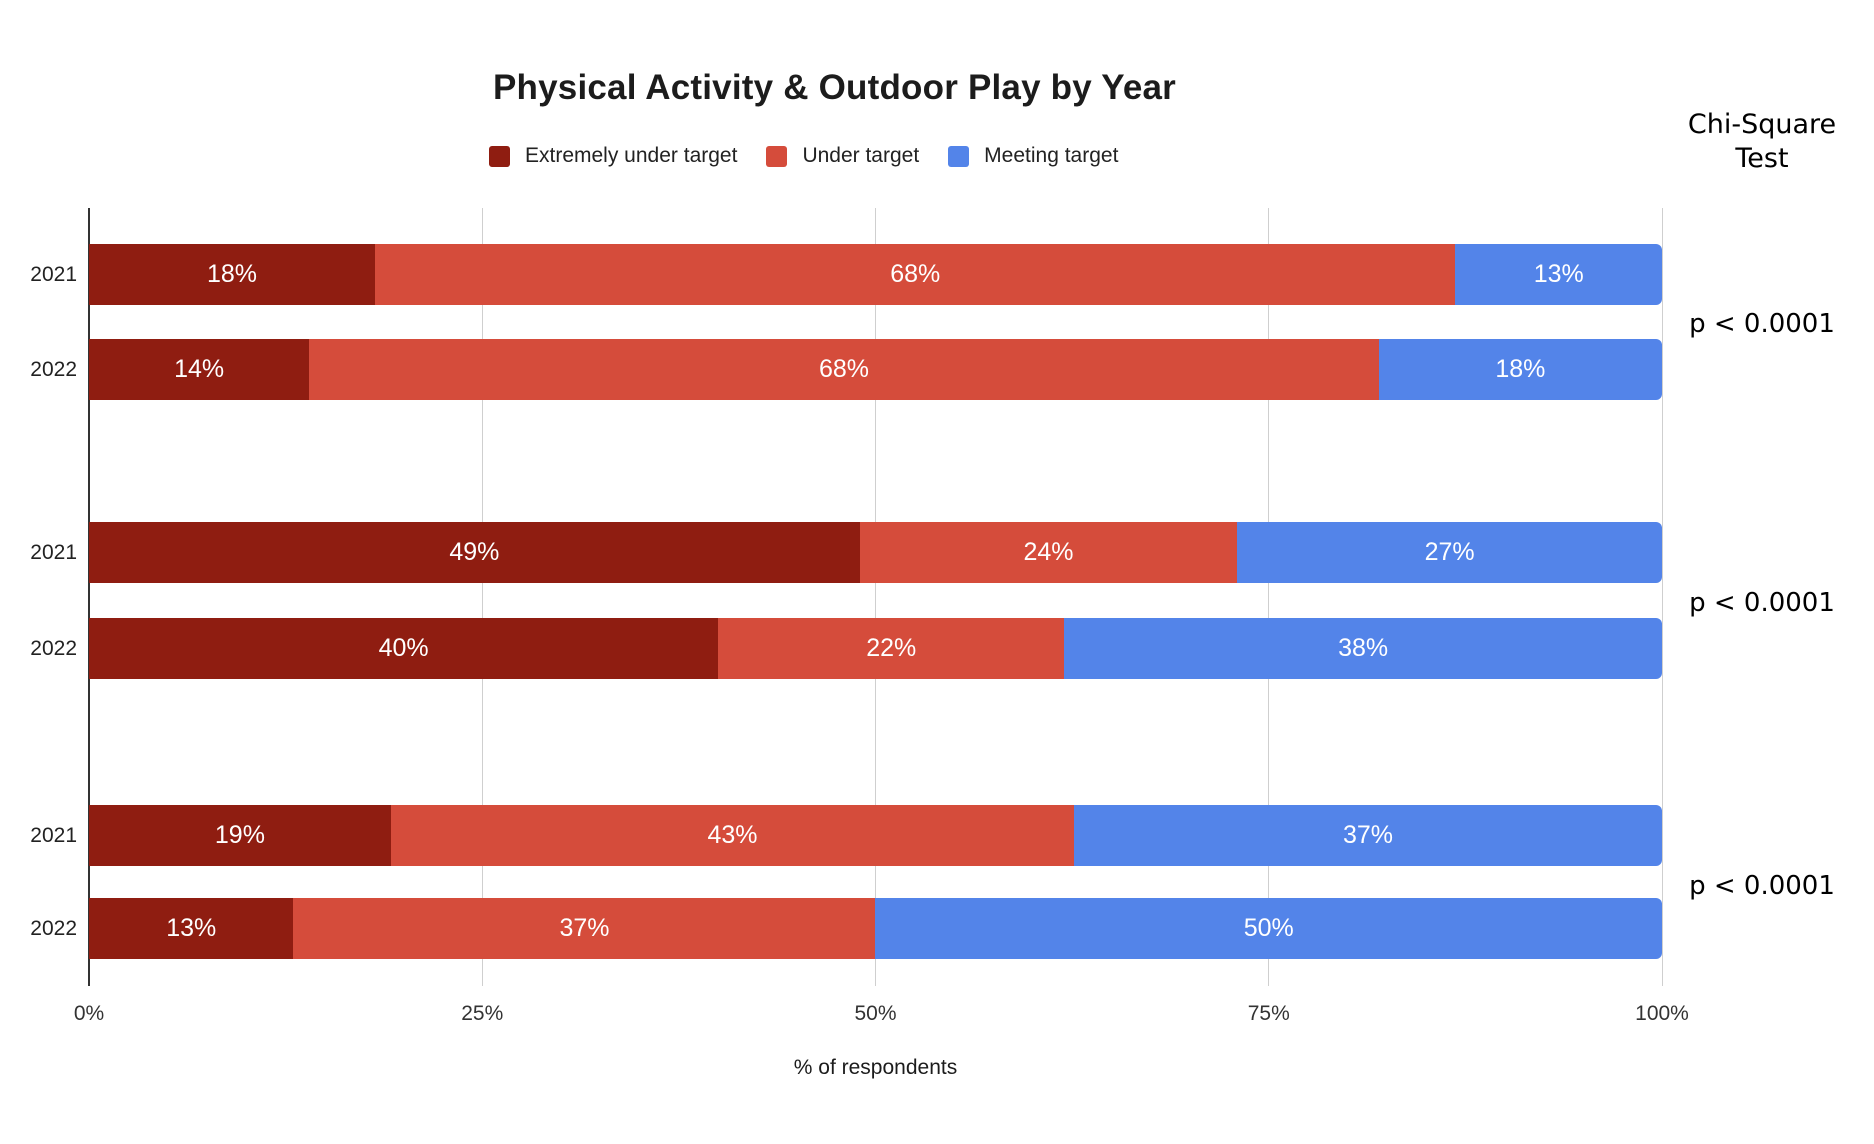 The width and height of the screenshot is (1874, 1144). I want to click on x-axis-tick-label: 50%, so click(875, 1013).